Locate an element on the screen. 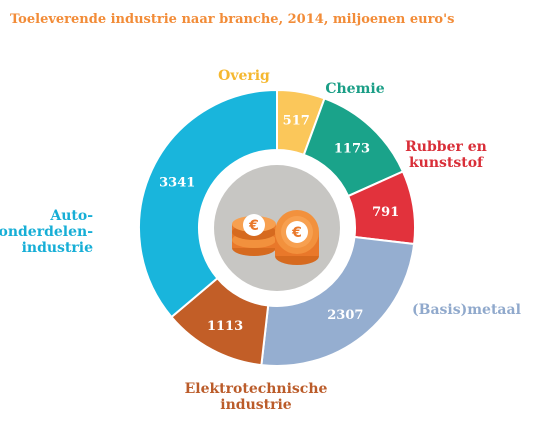  slice-category-label: Elektrotechnische industrie is located at coordinates (256, 397).